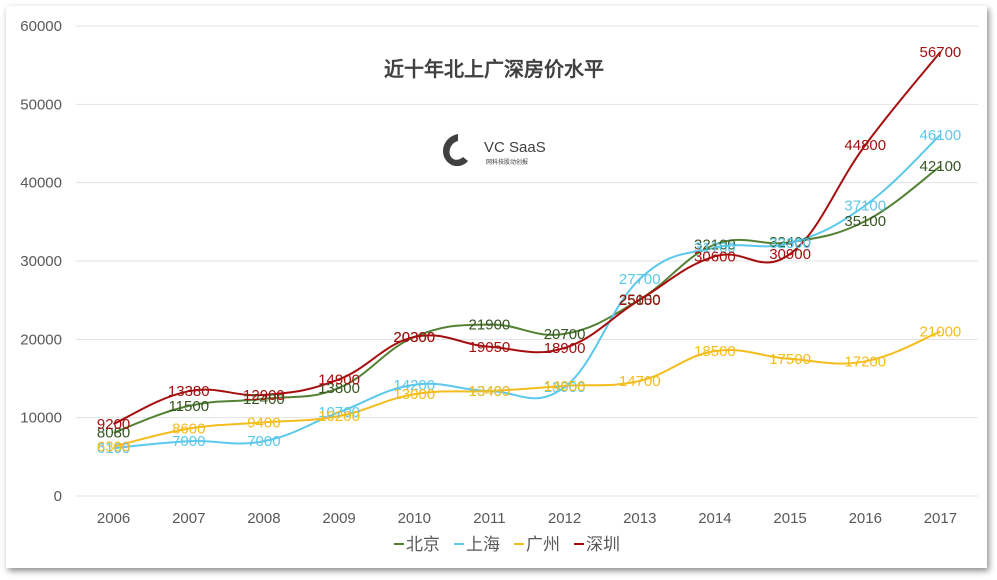  What do you see at coordinates (483, 545) in the screenshot?
I see `legend-entry: 上海` at bounding box center [483, 545].